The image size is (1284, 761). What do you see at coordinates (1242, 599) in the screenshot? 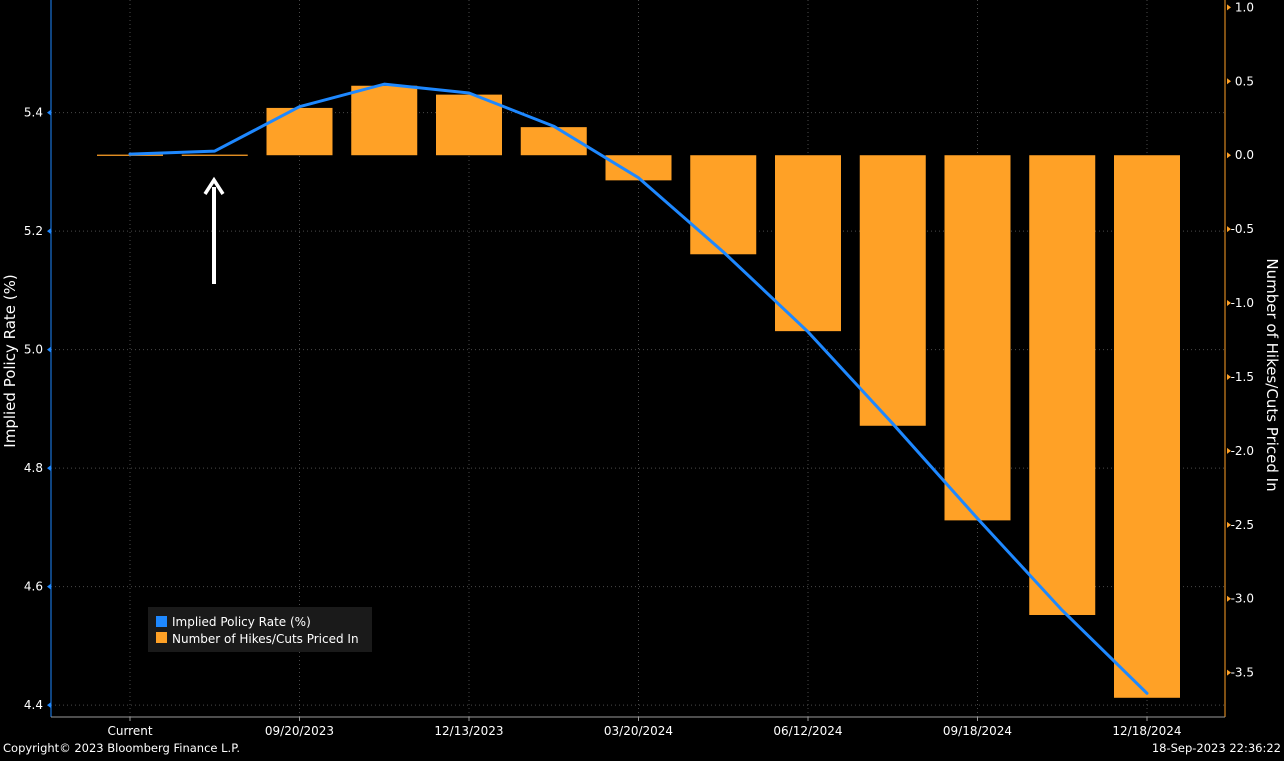
I see `right-tick-label: -3.0` at bounding box center [1242, 599].